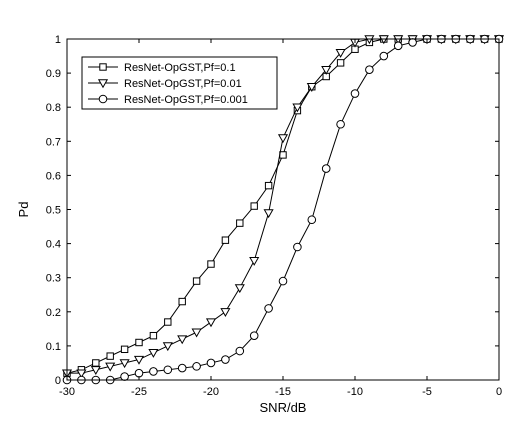  Describe the element at coordinates (53, 313) in the screenshot. I see `y-tick-label: 0.2` at that location.